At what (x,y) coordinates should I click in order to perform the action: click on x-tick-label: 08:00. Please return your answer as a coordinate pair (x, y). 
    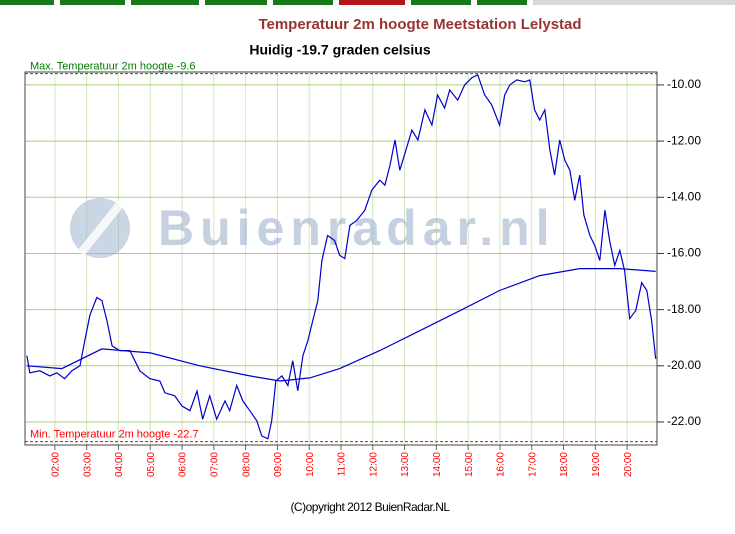
    Looking at the image, I should click on (246, 464).